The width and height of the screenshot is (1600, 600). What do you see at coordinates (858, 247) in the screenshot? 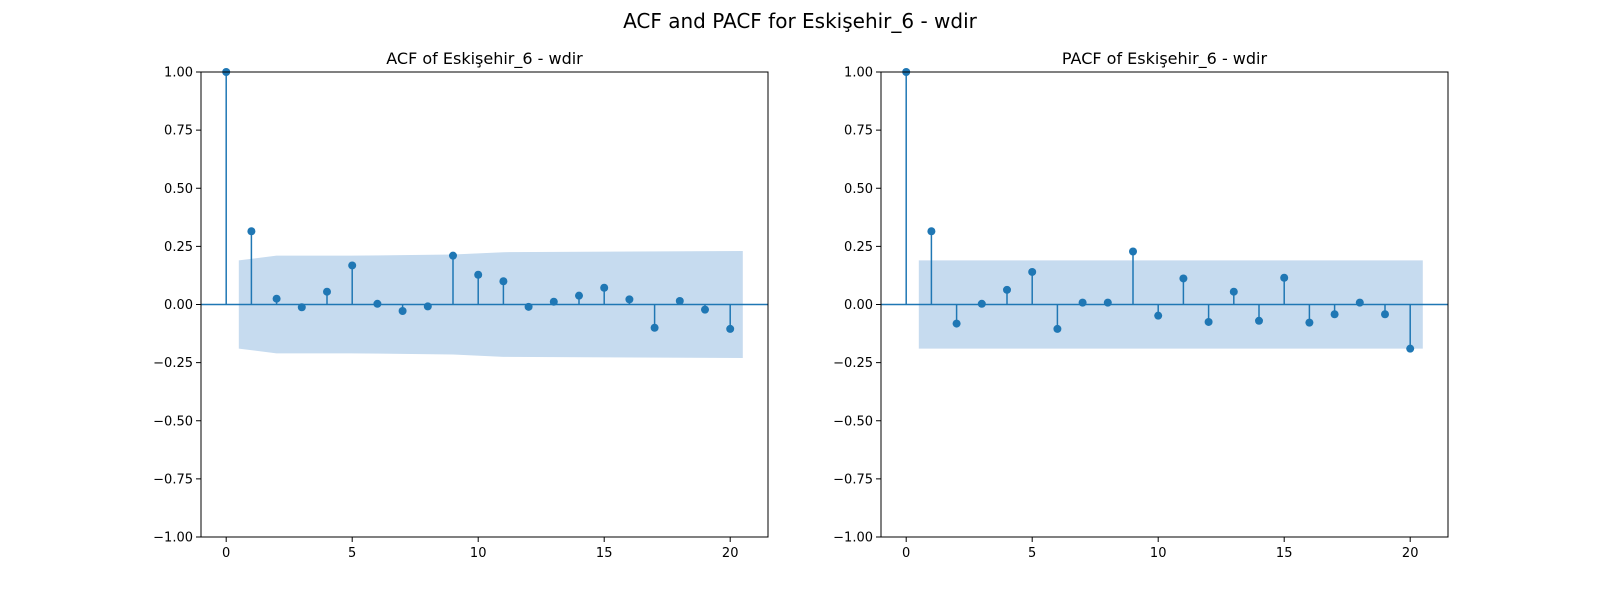
I see `pacf-ytick-label: 0.25` at bounding box center [858, 247].